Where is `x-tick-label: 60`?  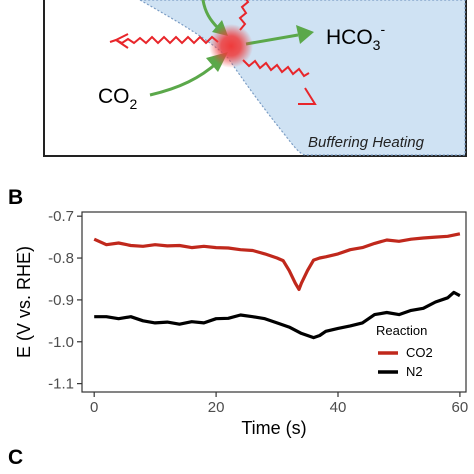 x-tick-label: 60 is located at coordinates (460, 407).